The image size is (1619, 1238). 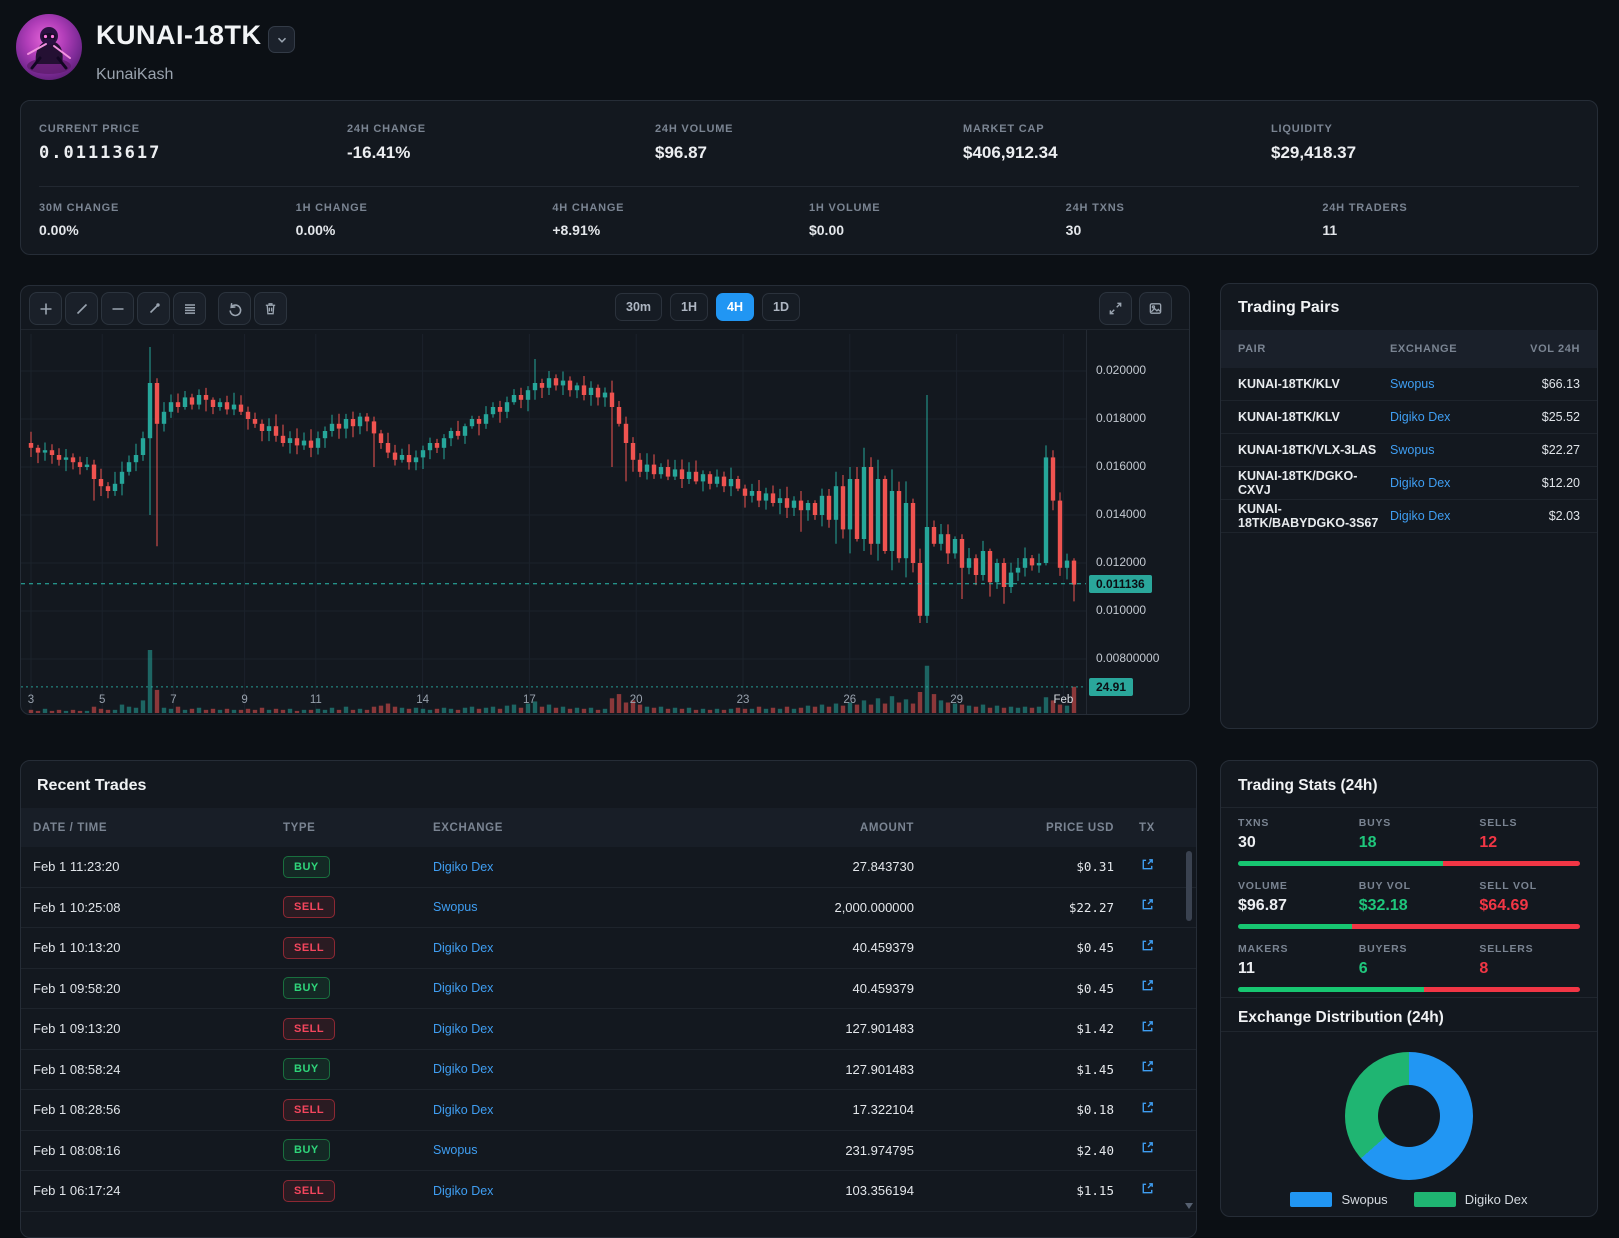 I want to click on secondary-stat-1h-change: 1H CHANGE 0.00%, so click(x=424, y=220).